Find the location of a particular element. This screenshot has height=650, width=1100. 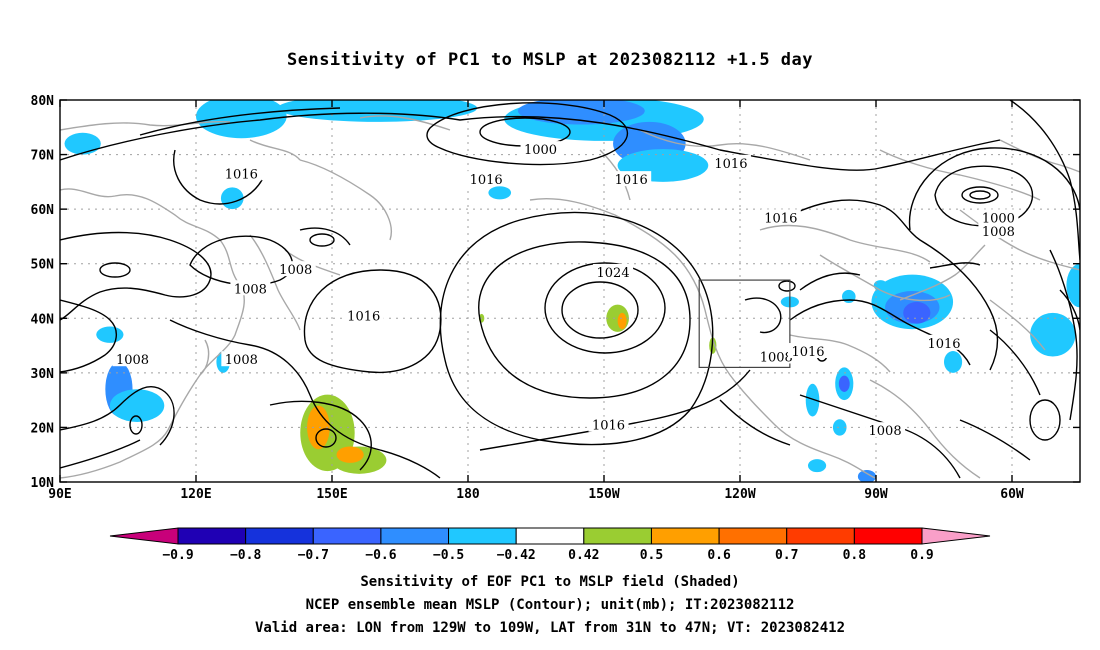

contour-1012-north is located at coordinates (240, 121).